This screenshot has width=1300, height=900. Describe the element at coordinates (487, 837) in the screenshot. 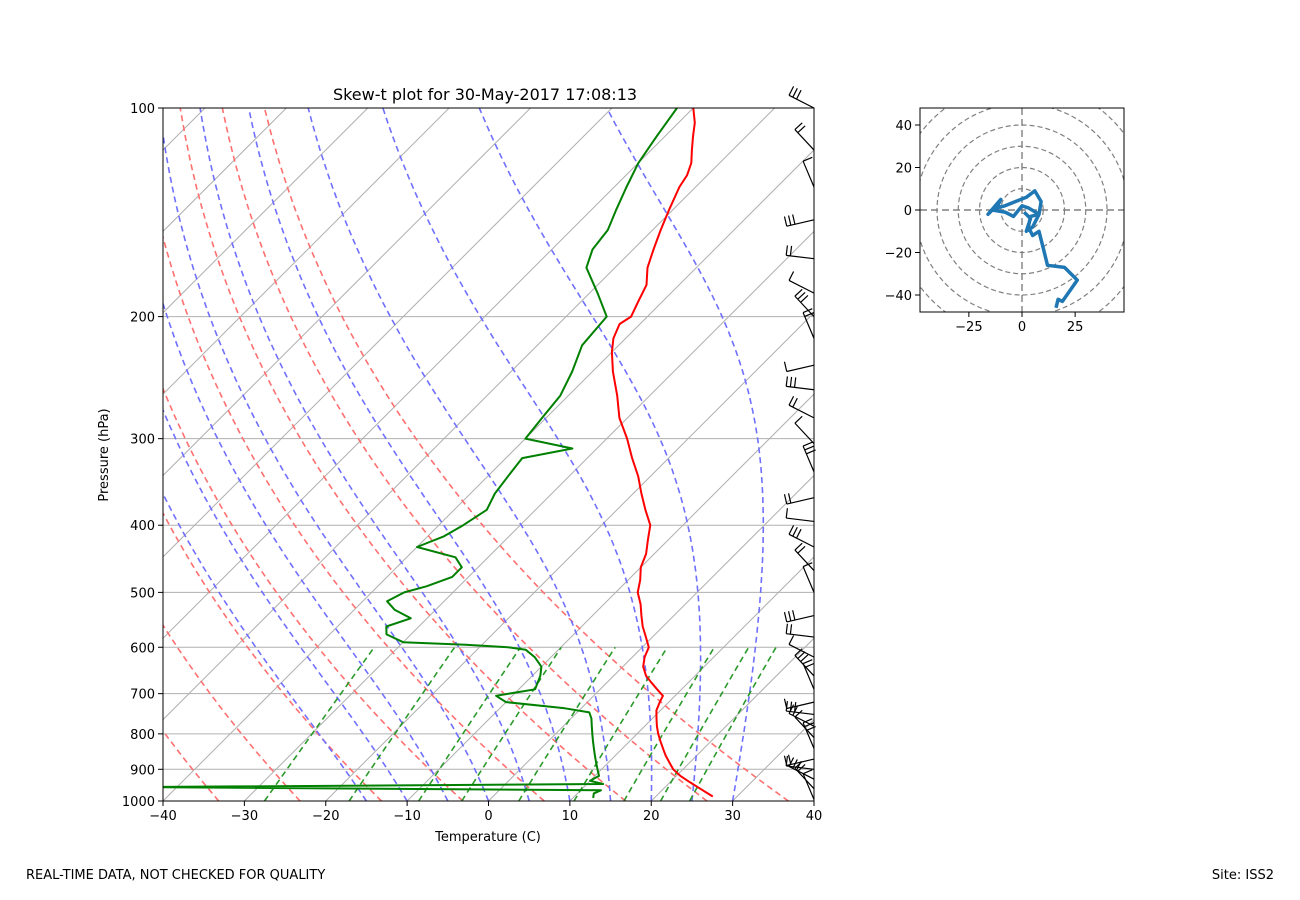

I see `x-axis-label: Temperature (C)` at that location.